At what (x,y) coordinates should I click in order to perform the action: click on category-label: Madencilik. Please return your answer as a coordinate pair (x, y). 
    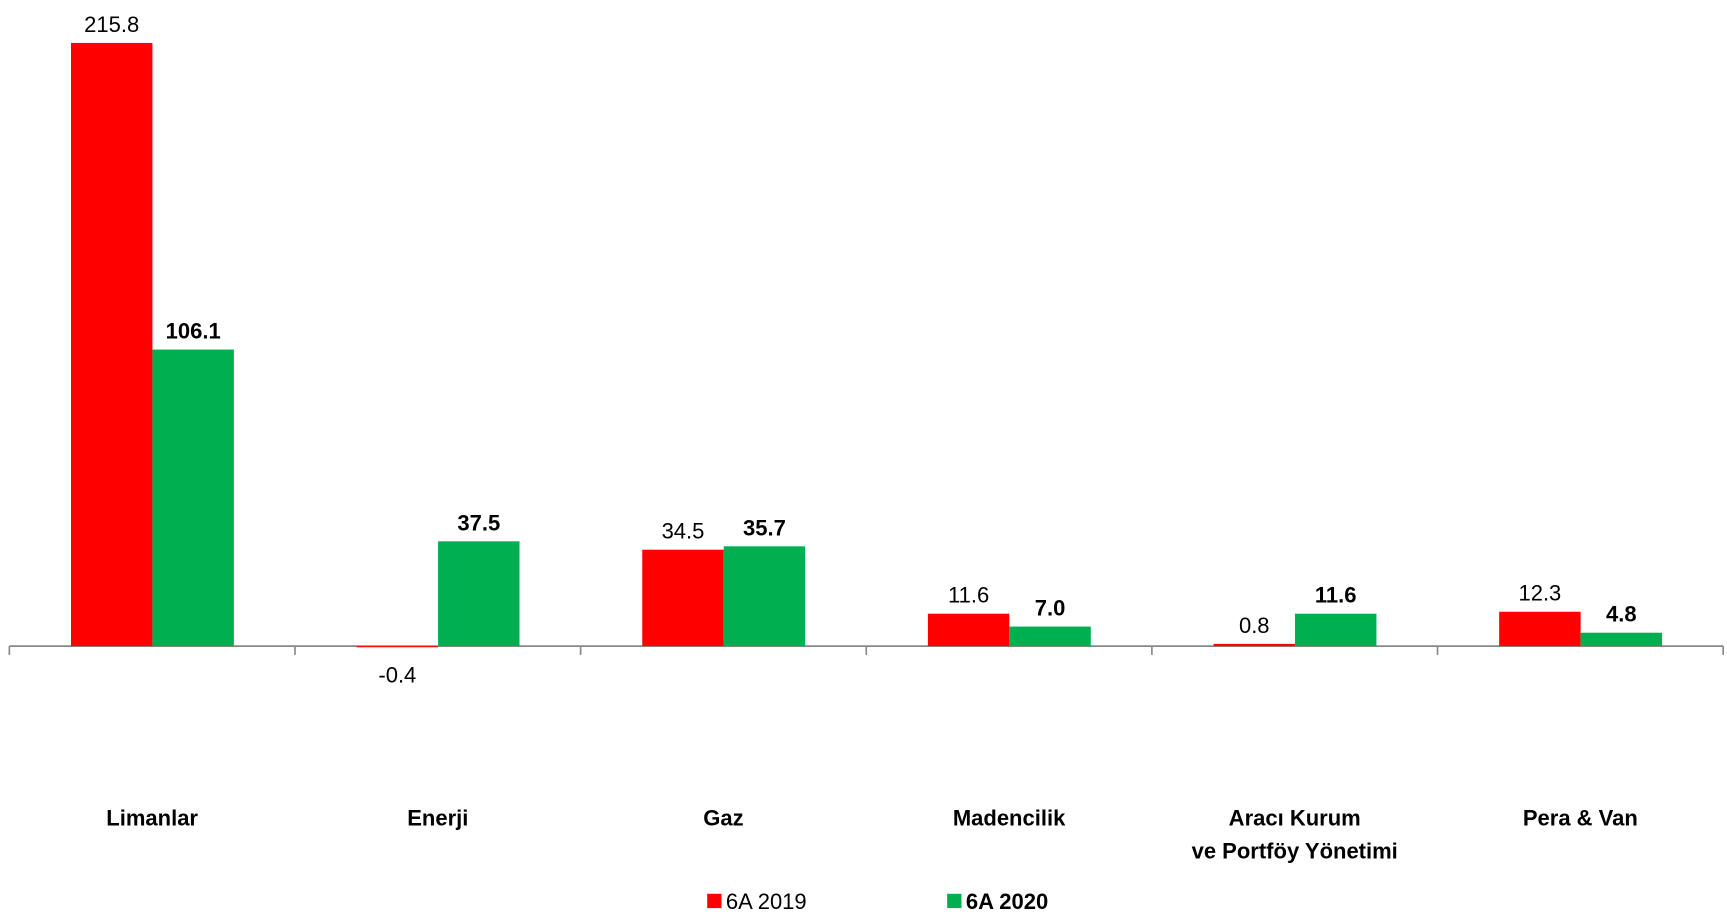
    Looking at the image, I should click on (1009, 818).